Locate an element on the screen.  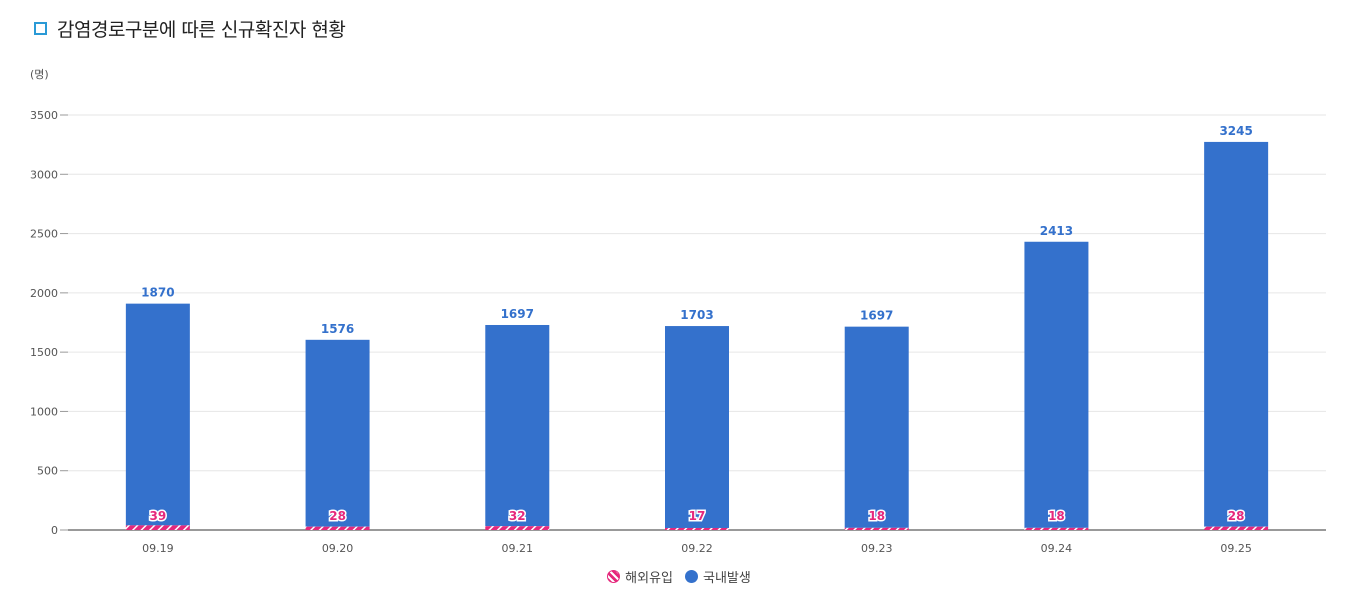
y-tick-label: 500 is located at coordinates (47, 471).